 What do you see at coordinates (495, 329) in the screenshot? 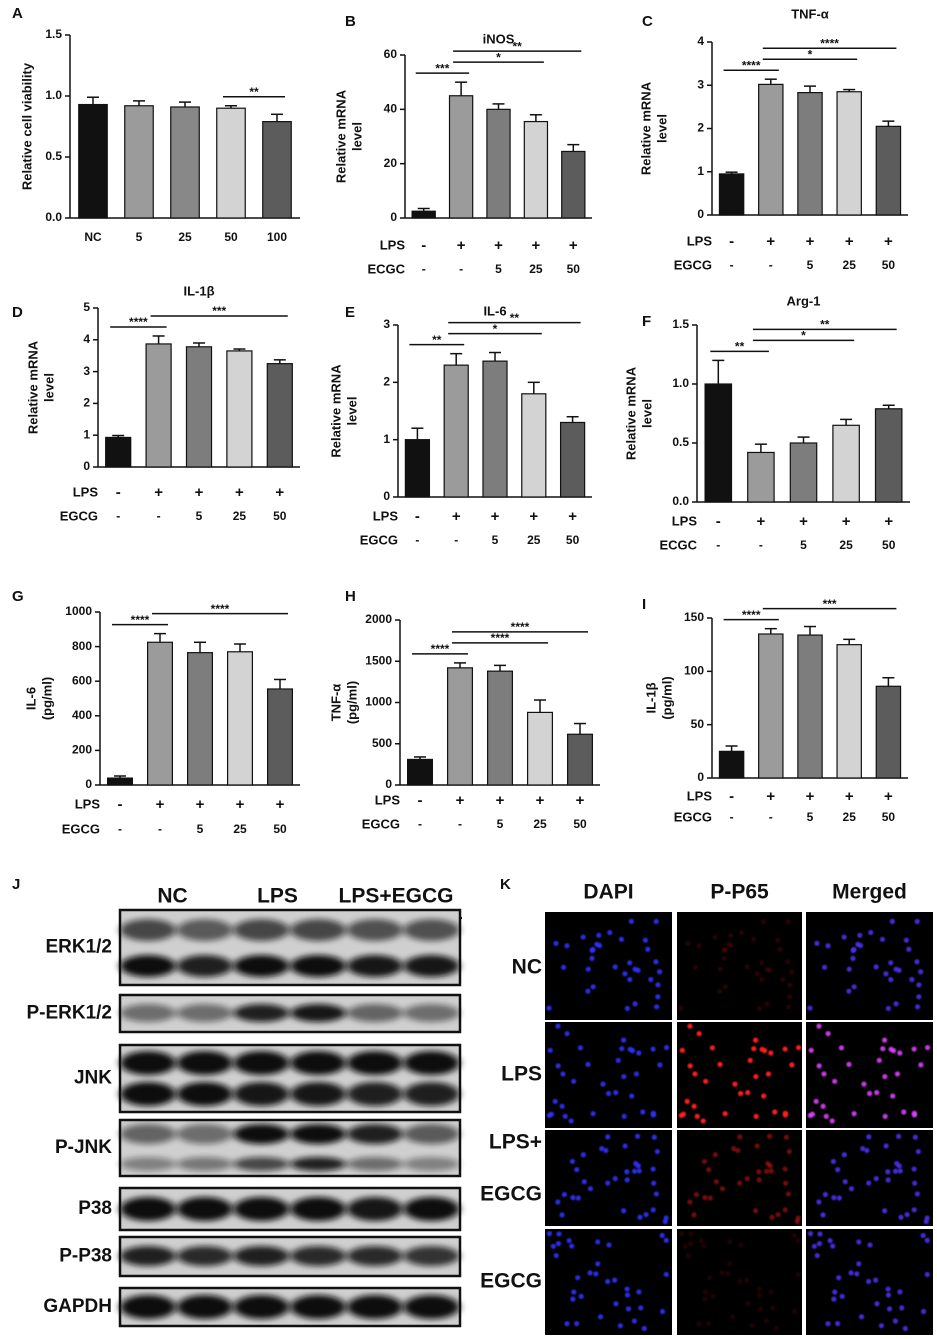
I see `significance-label: *` at bounding box center [495, 329].